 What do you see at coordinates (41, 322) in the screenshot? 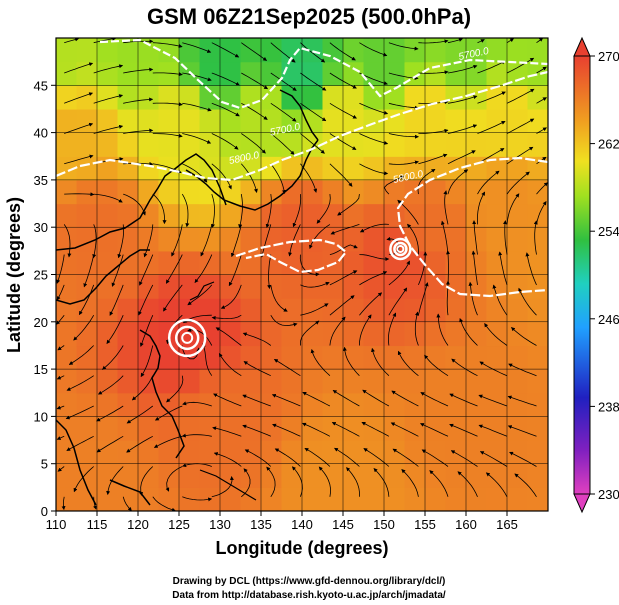
I see `y-tick-label: 20` at bounding box center [41, 322].